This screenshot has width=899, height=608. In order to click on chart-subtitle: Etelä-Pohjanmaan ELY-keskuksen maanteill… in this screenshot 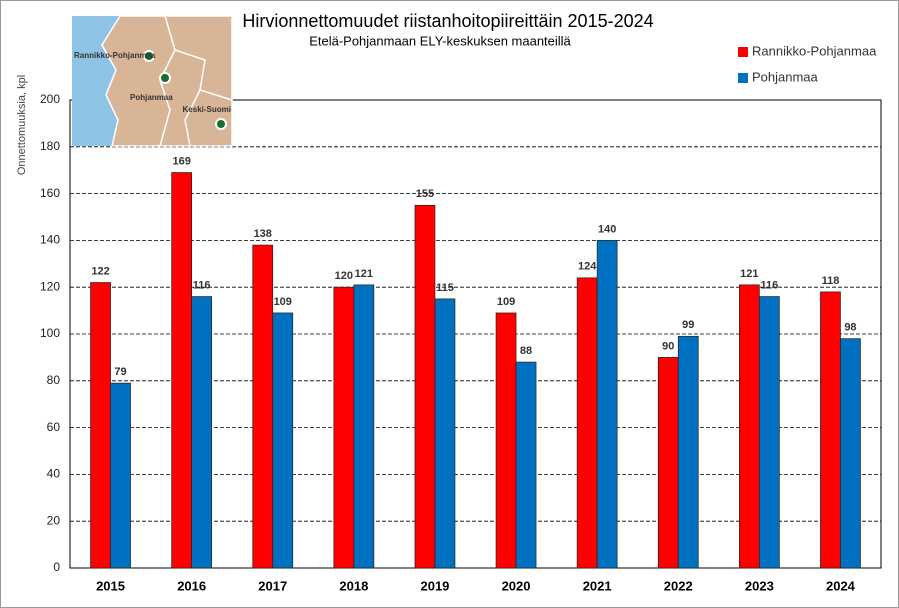, I will do `click(440, 40)`.